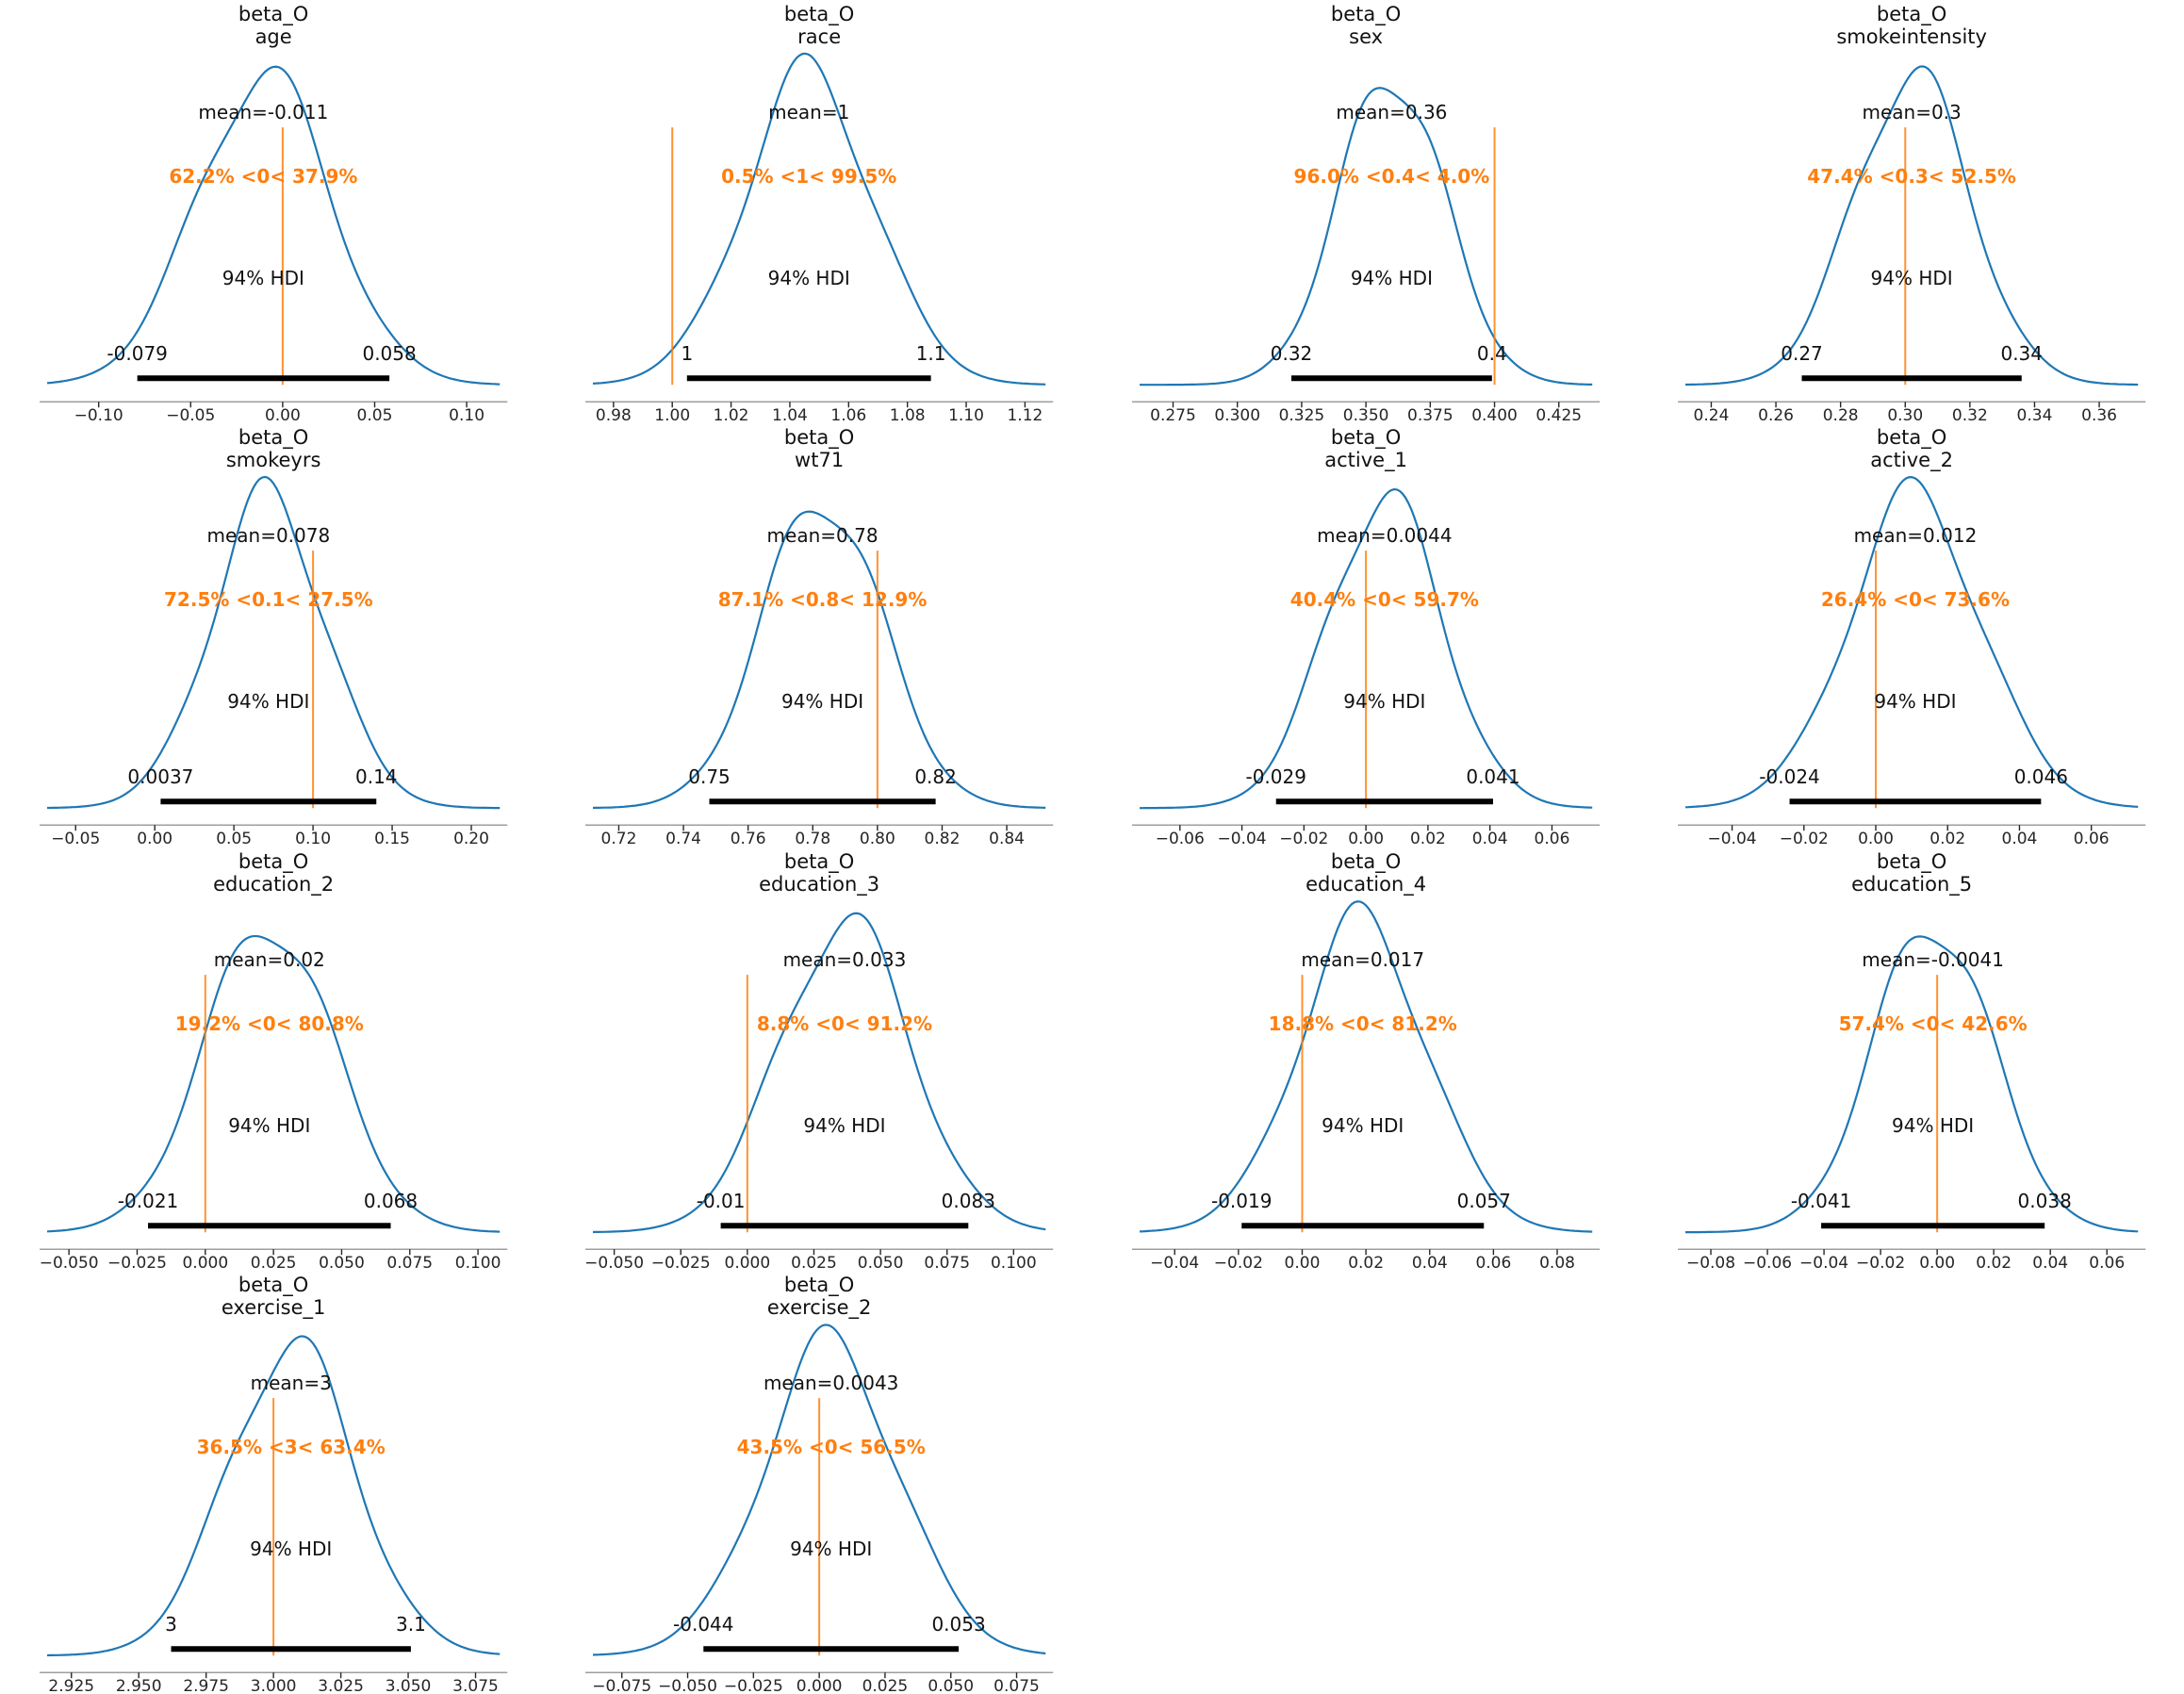  Describe the element at coordinates (273, 884) in the screenshot. I see `subplot-title-line2: education_2` at that location.